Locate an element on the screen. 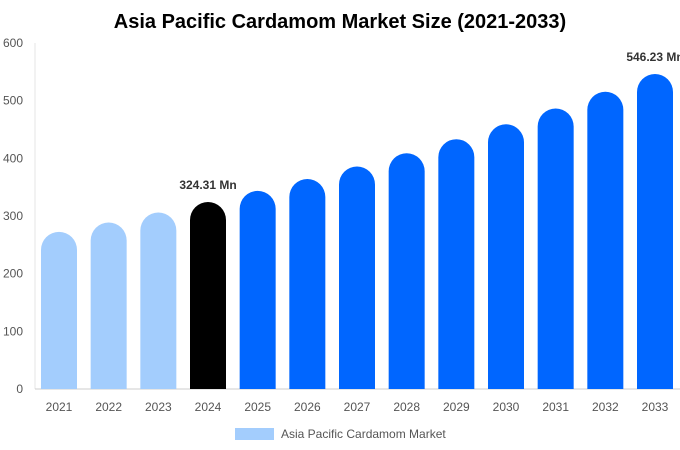 This screenshot has height=450, width=680. x-tick-label: 2029 is located at coordinates (456, 407).